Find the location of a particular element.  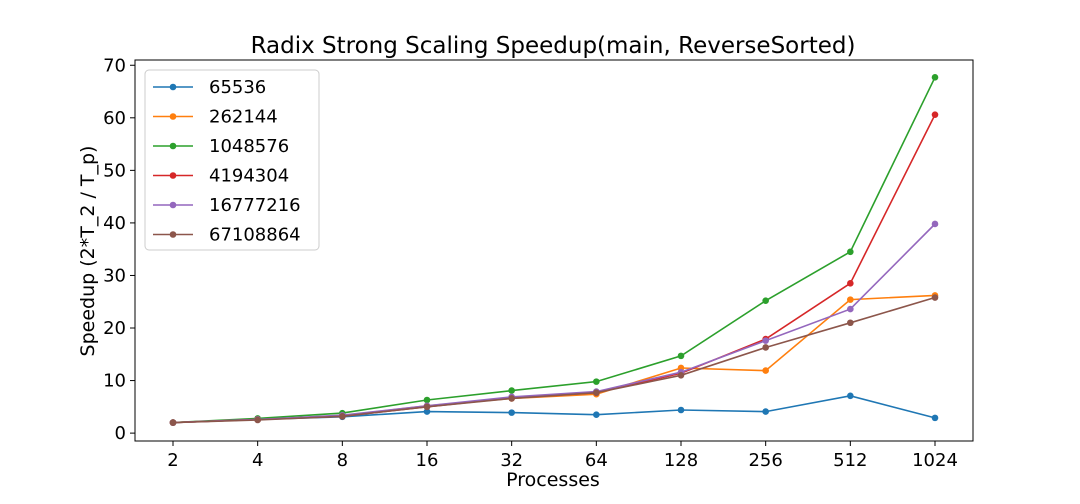

legend-item: 262144 is located at coordinates (215, 117).